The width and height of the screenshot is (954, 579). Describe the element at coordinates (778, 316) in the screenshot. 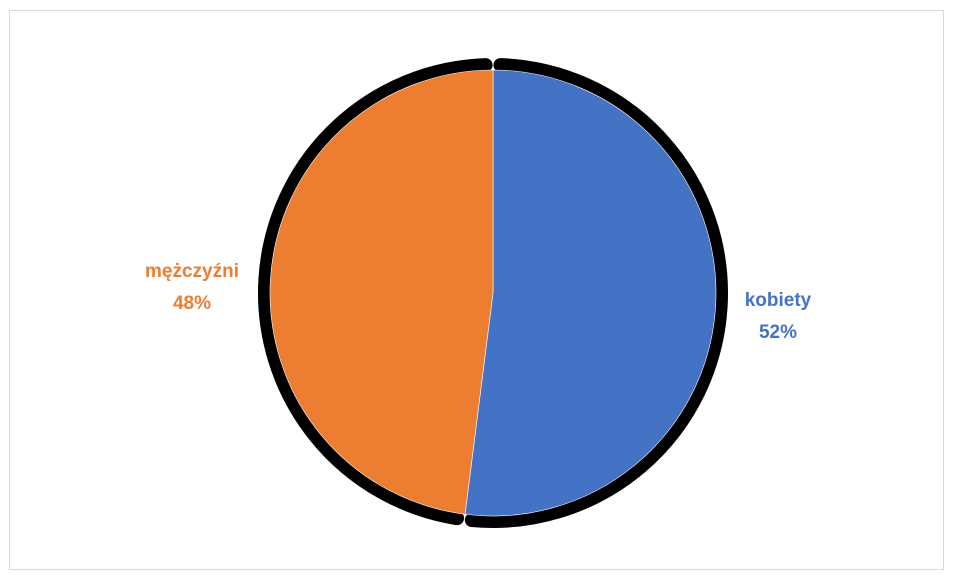

I see `pie-label-0: kobiety 52%` at that location.